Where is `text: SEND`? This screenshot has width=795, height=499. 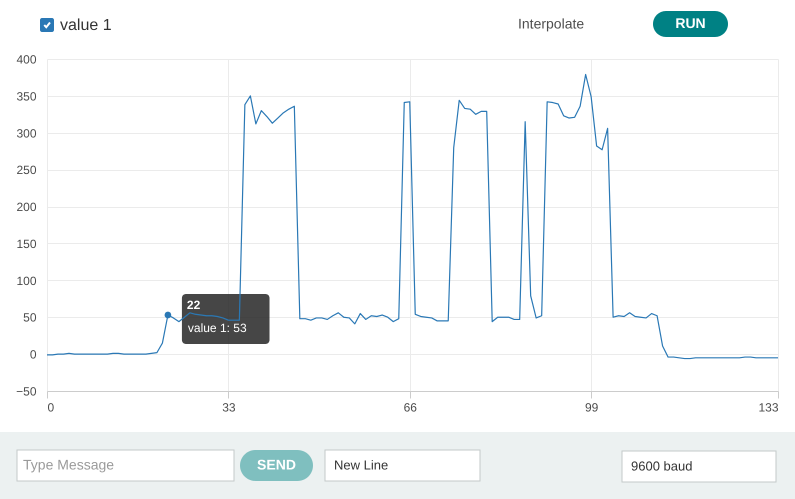 text: SEND is located at coordinates (276, 464).